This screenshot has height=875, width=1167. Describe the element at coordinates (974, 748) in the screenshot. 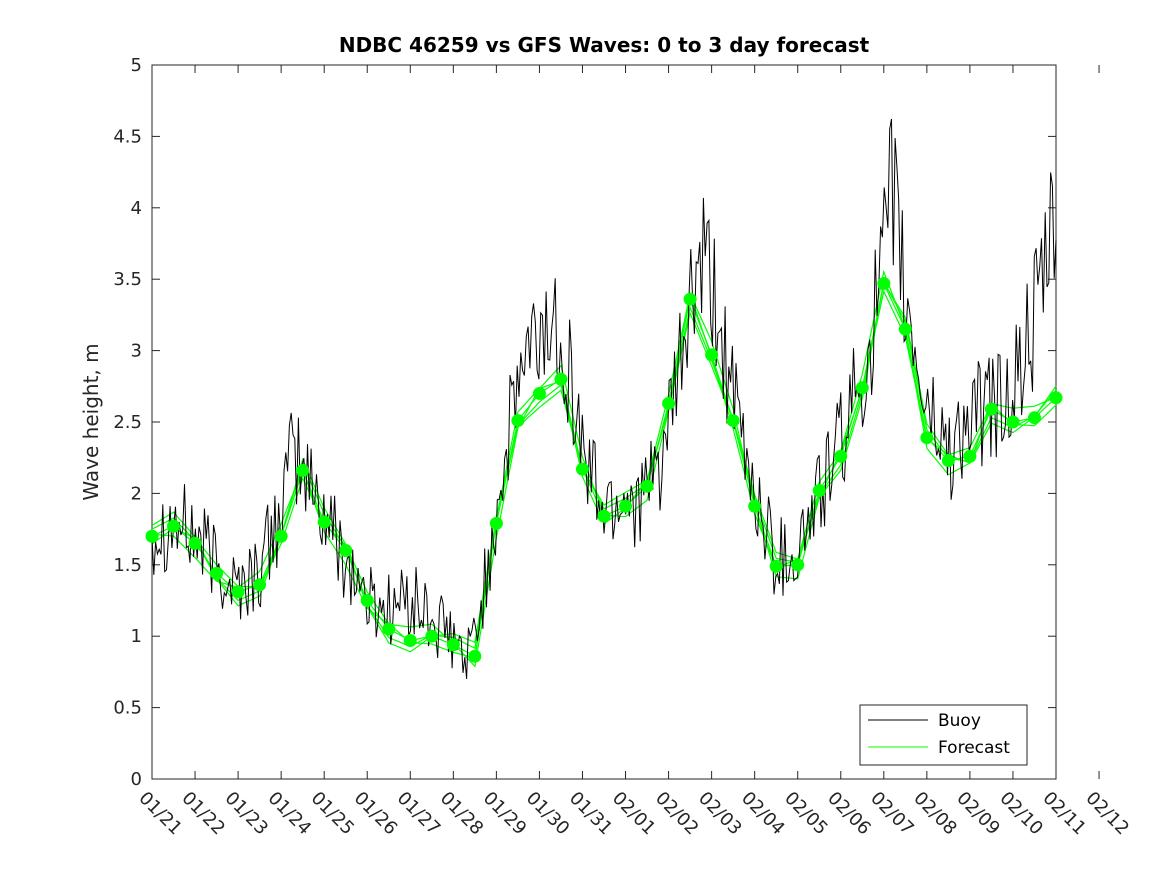

I see `legend-forecast-label: Forecast` at that location.